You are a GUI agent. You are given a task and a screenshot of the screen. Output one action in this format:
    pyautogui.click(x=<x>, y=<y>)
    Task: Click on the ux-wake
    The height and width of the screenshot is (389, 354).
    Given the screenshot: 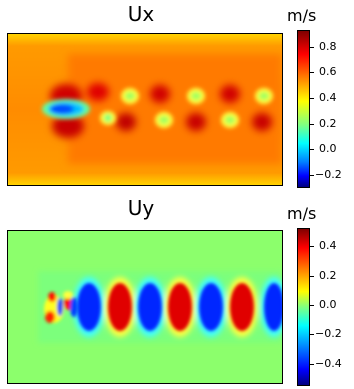 What is the action you would take?
    pyautogui.click(x=66, y=109)
    